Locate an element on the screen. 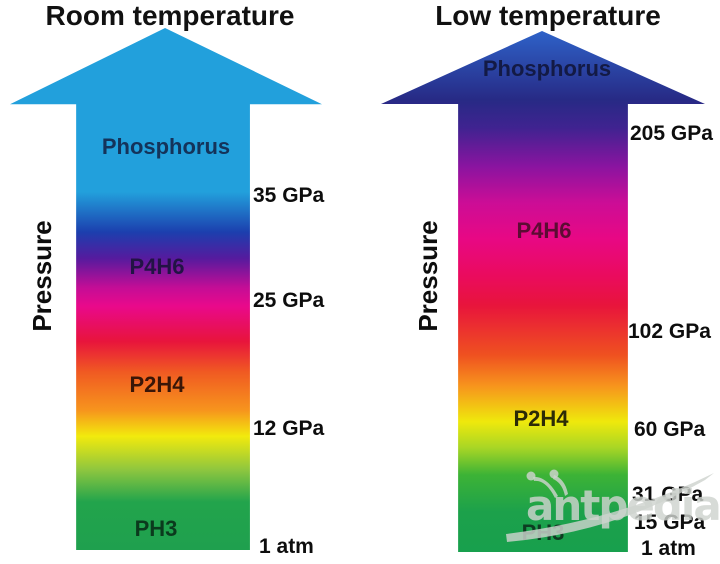  antpedia-watermark: antpedia is located at coordinates (613, 505).